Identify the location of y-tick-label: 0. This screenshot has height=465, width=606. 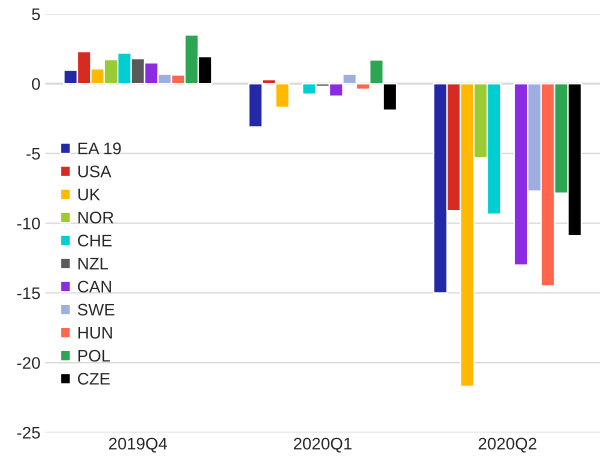
(36, 84).